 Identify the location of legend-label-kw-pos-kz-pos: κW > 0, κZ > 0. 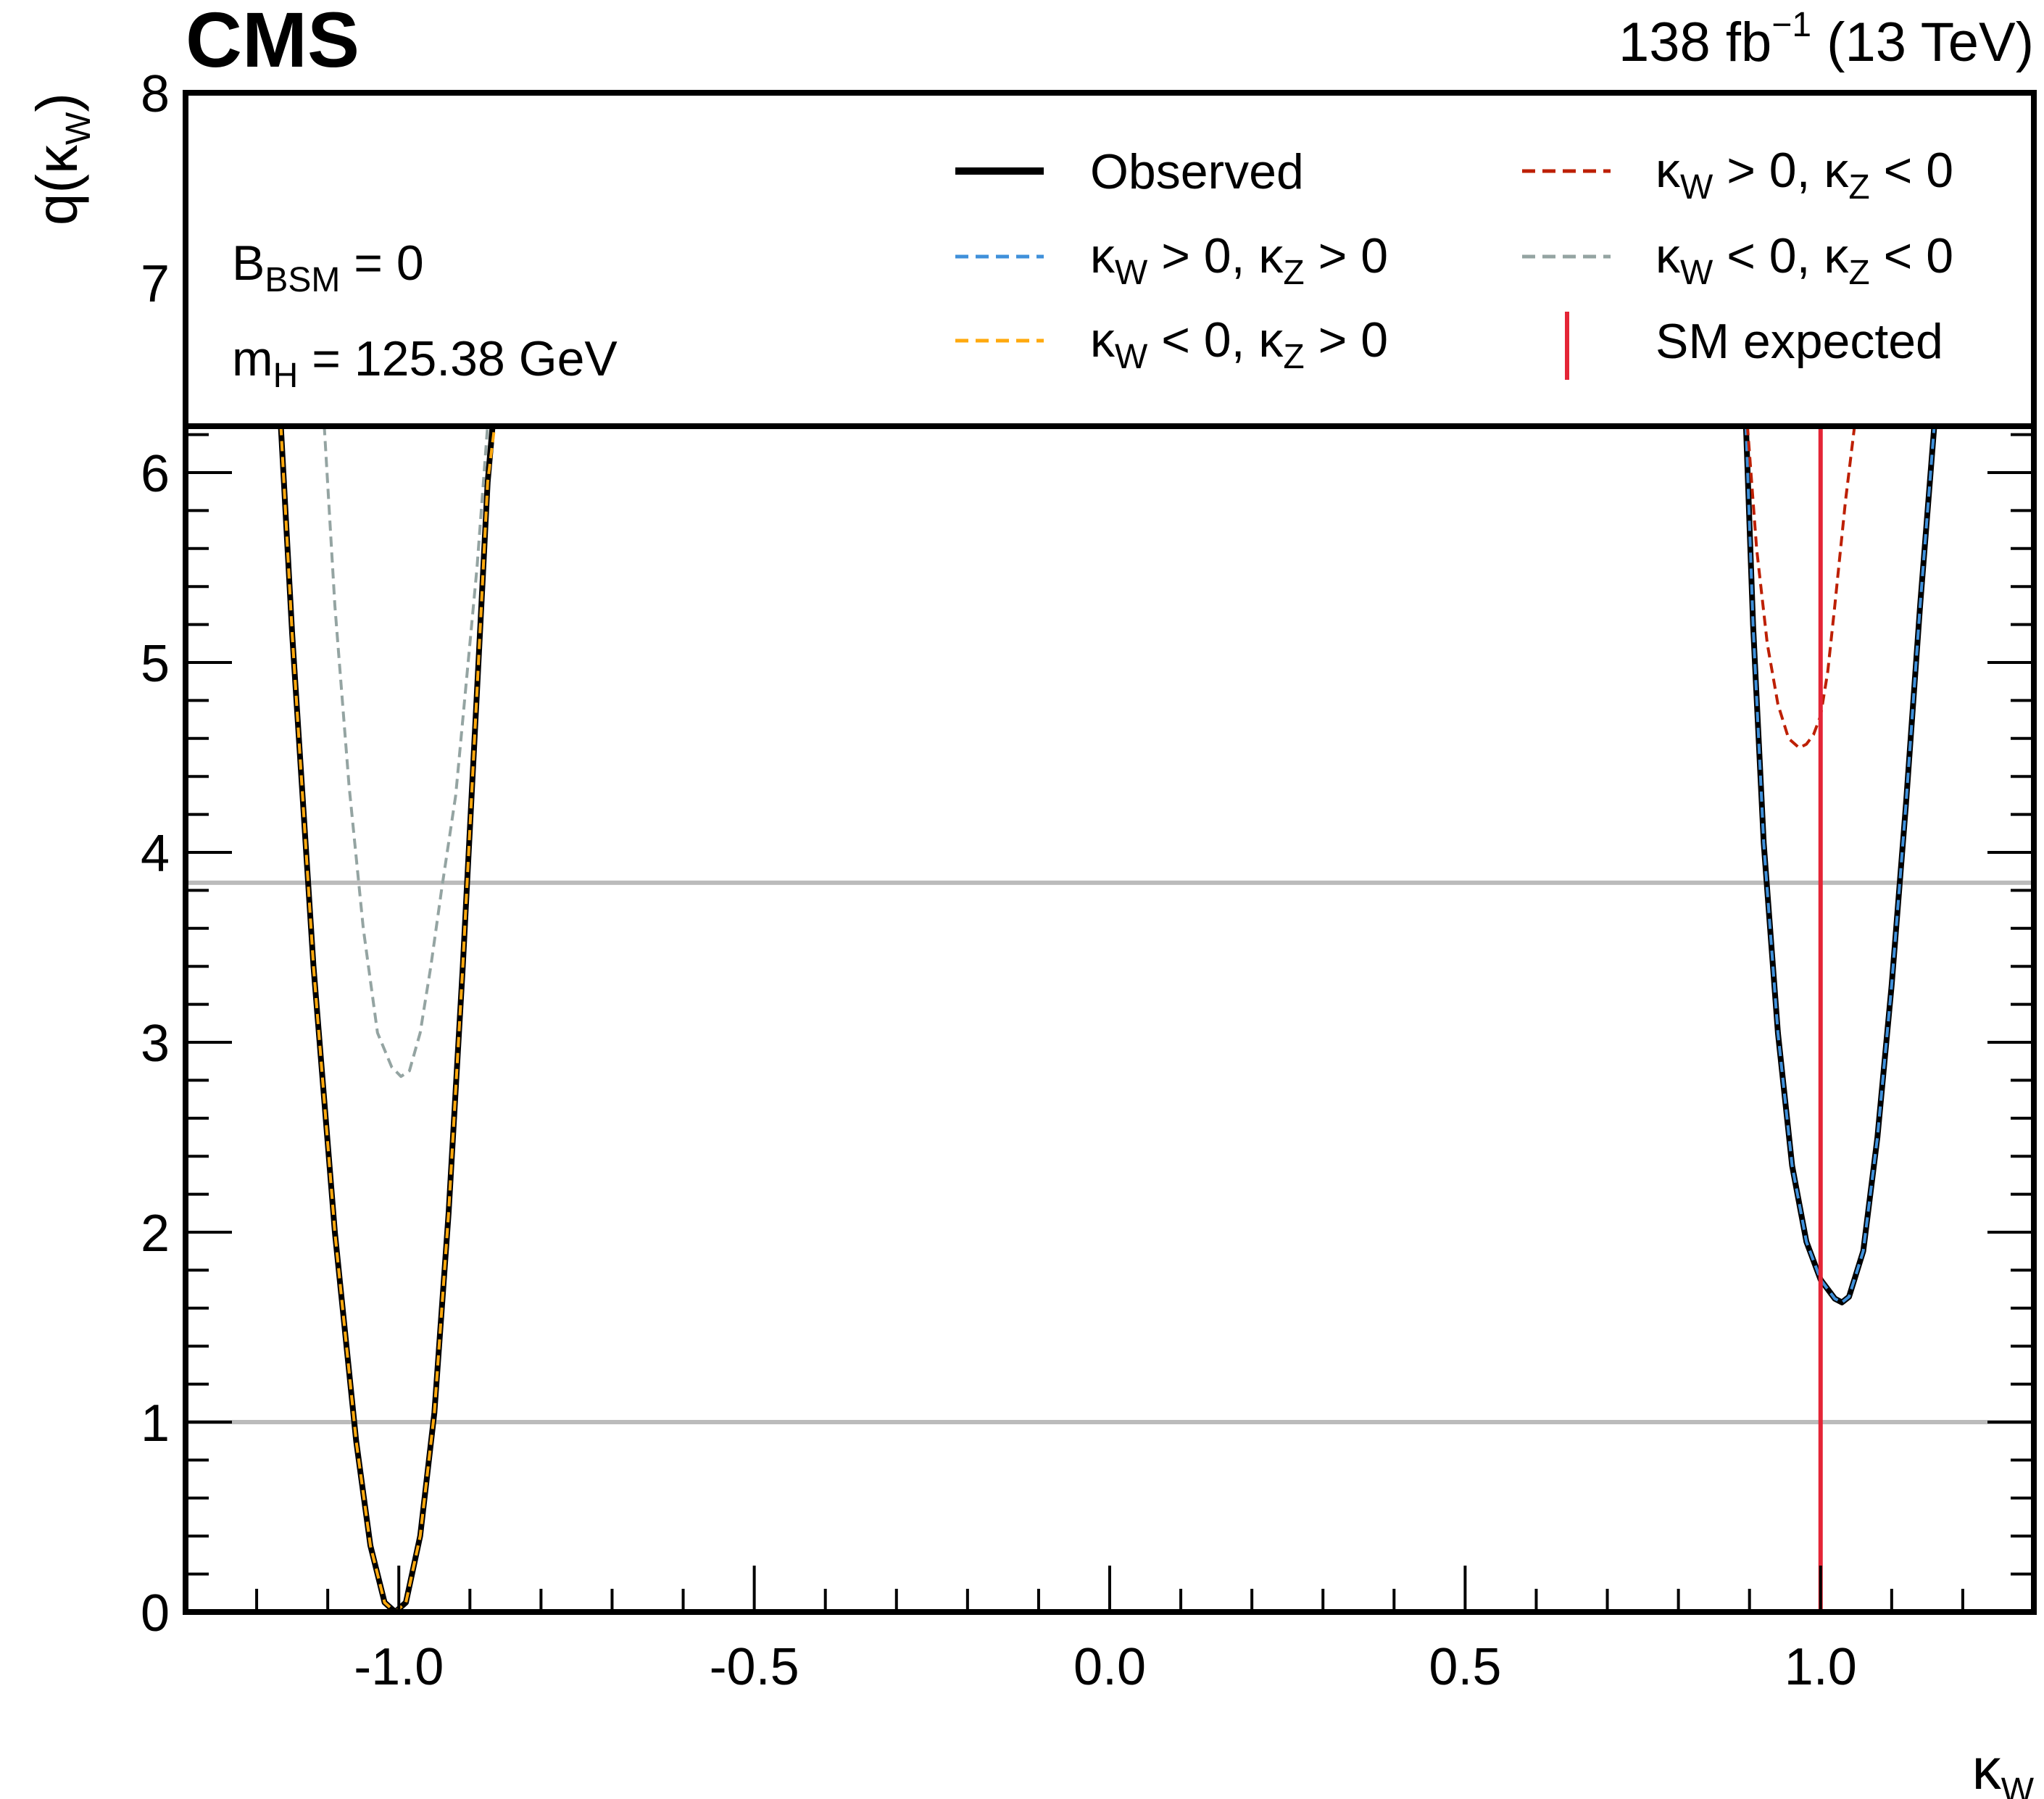
(1239, 260).